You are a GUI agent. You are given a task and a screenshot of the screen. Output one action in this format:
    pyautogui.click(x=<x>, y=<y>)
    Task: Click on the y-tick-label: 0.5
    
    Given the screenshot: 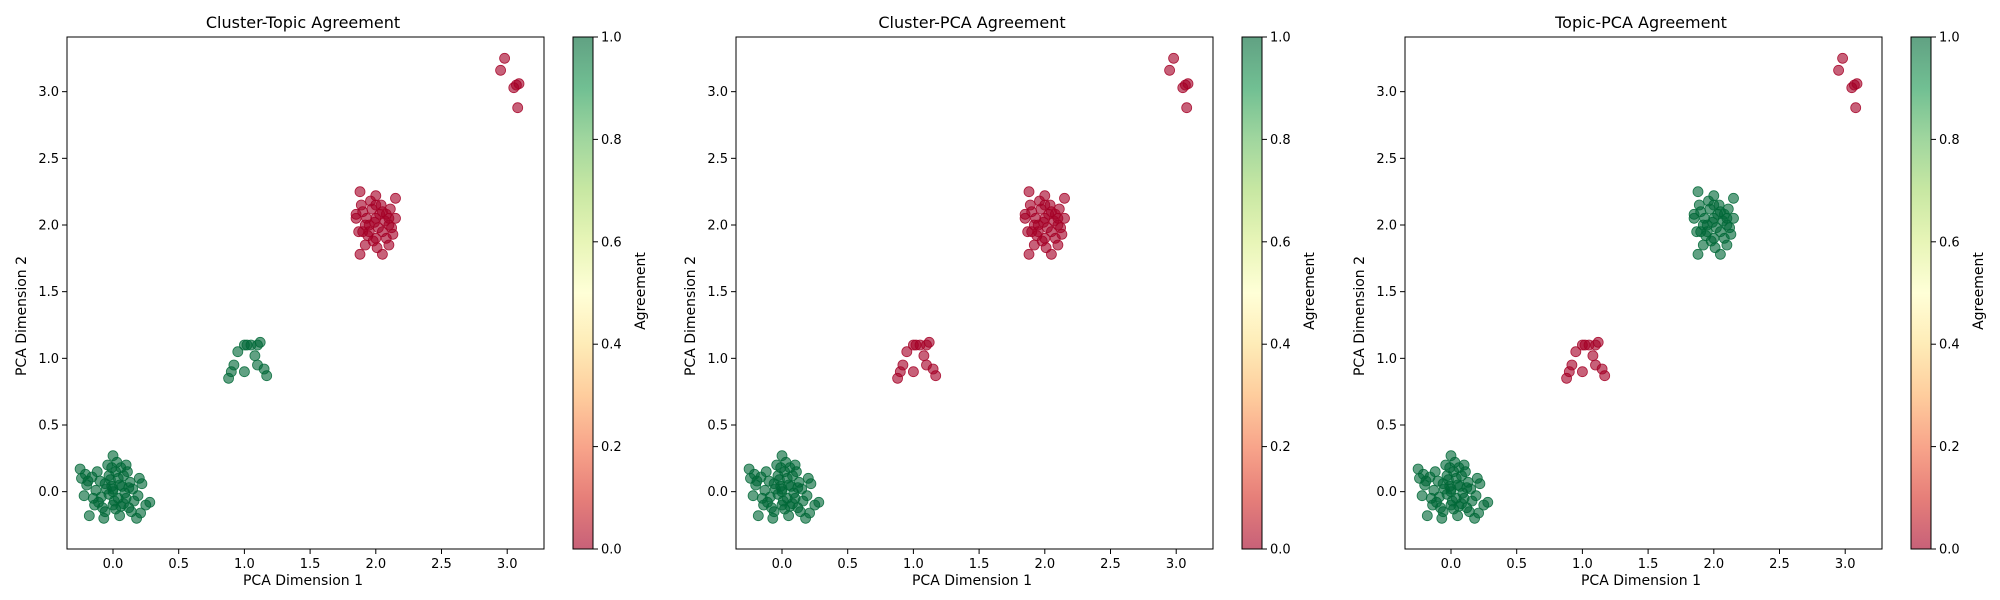 What is the action you would take?
    pyautogui.click(x=1386, y=426)
    